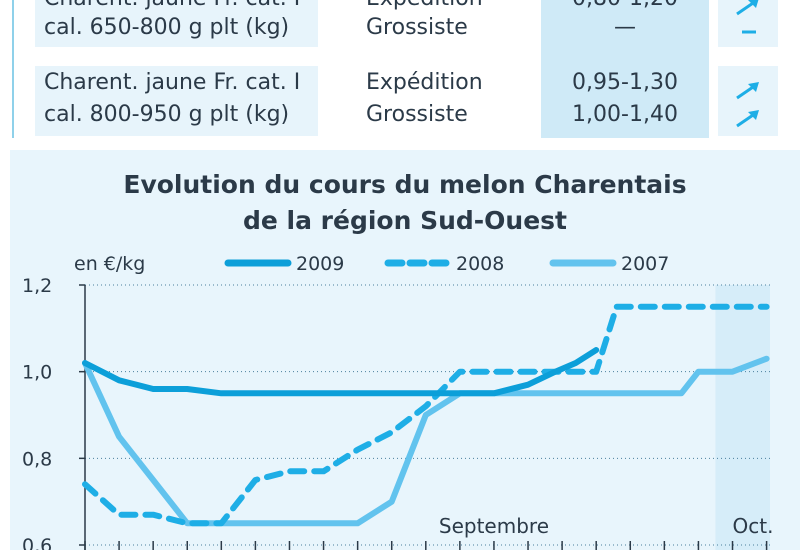 The height and width of the screenshot is (550, 800). Describe the element at coordinates (37, 373) in the screenshot. I see `y-tick-label: 1,0` at that location.